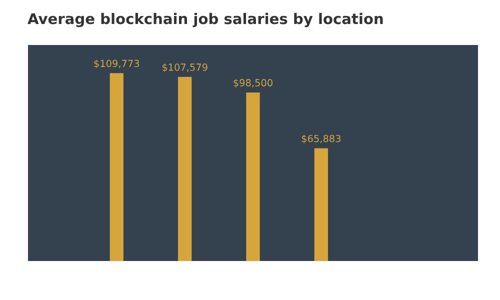 Image resolution: width=500 pixels, height=300 pixels. What do you see at coordinates (253, 83) in the screenshot?
I see `data-label: $98,500` at bounding box center [253, 83].